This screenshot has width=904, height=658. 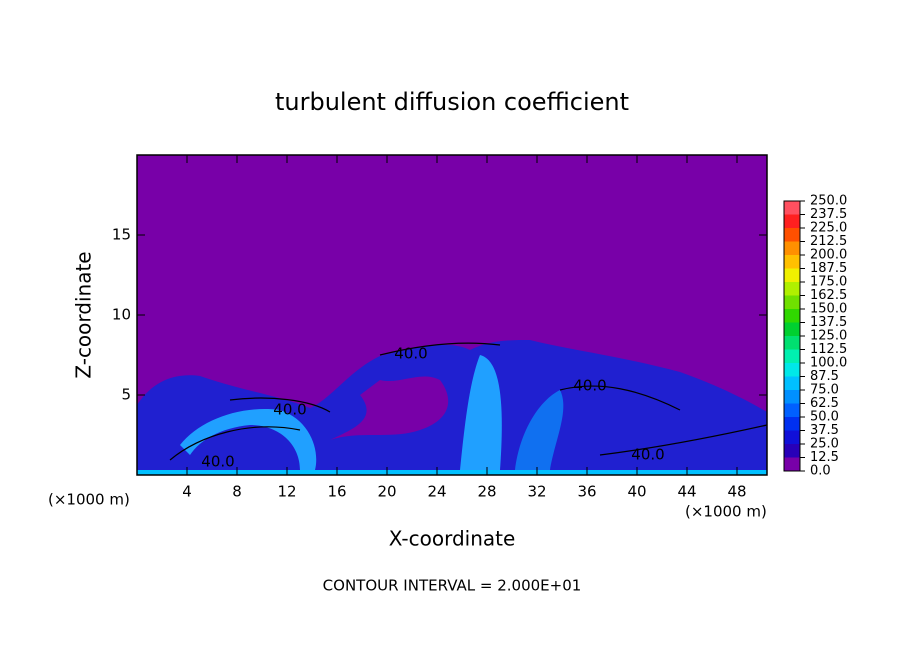 I want to click on x-tick-label: 24, so click(x=436, y=492).